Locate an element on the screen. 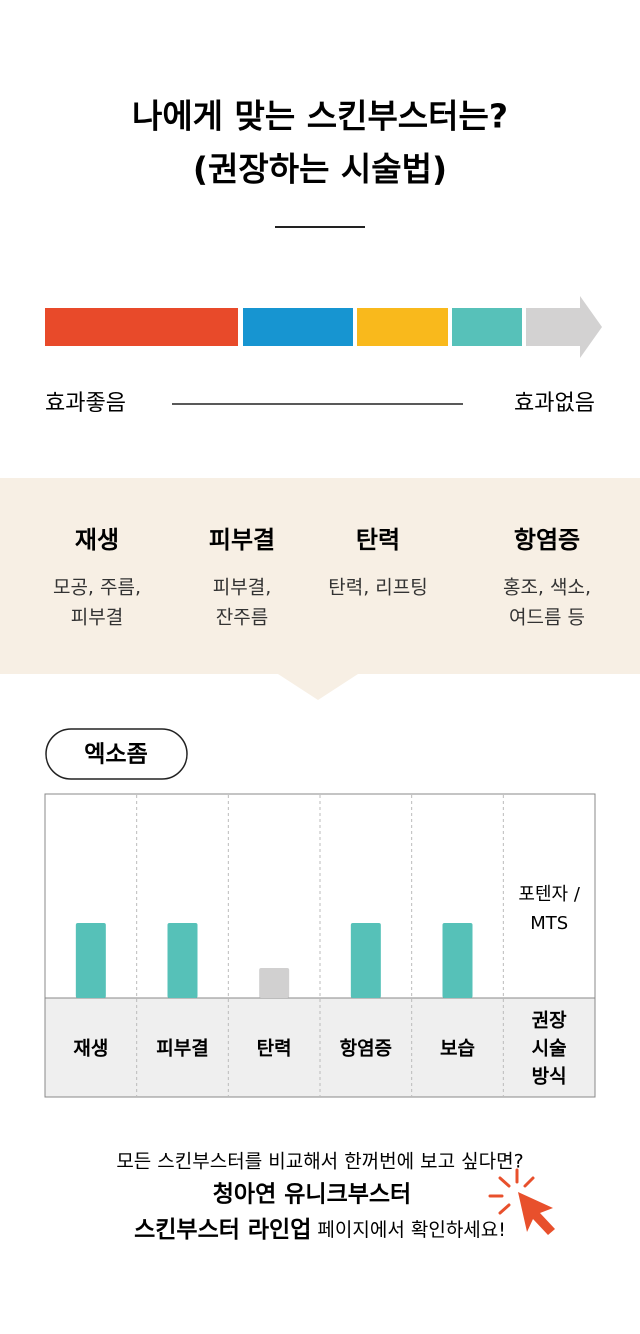 Image resolution: width=640 pixels, height=1334 pixels. effect-name: 탄력 is located at coordinates (378, 540).